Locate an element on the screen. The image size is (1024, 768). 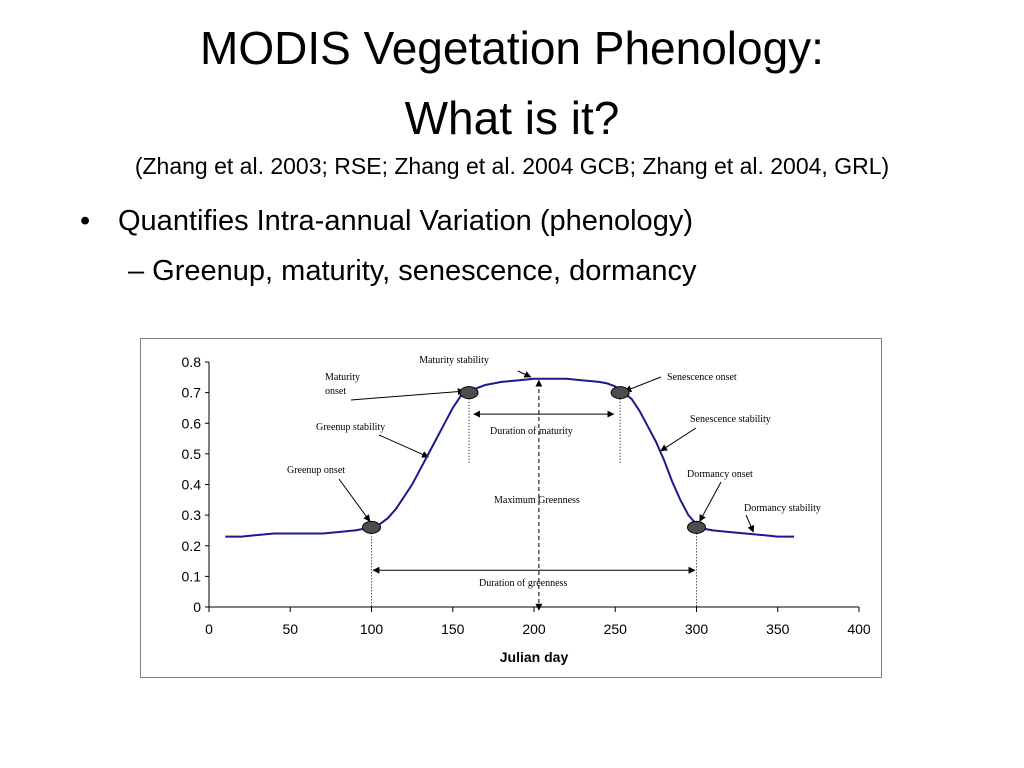
pointer-maturity-onset is located at coordinates (407, 394).